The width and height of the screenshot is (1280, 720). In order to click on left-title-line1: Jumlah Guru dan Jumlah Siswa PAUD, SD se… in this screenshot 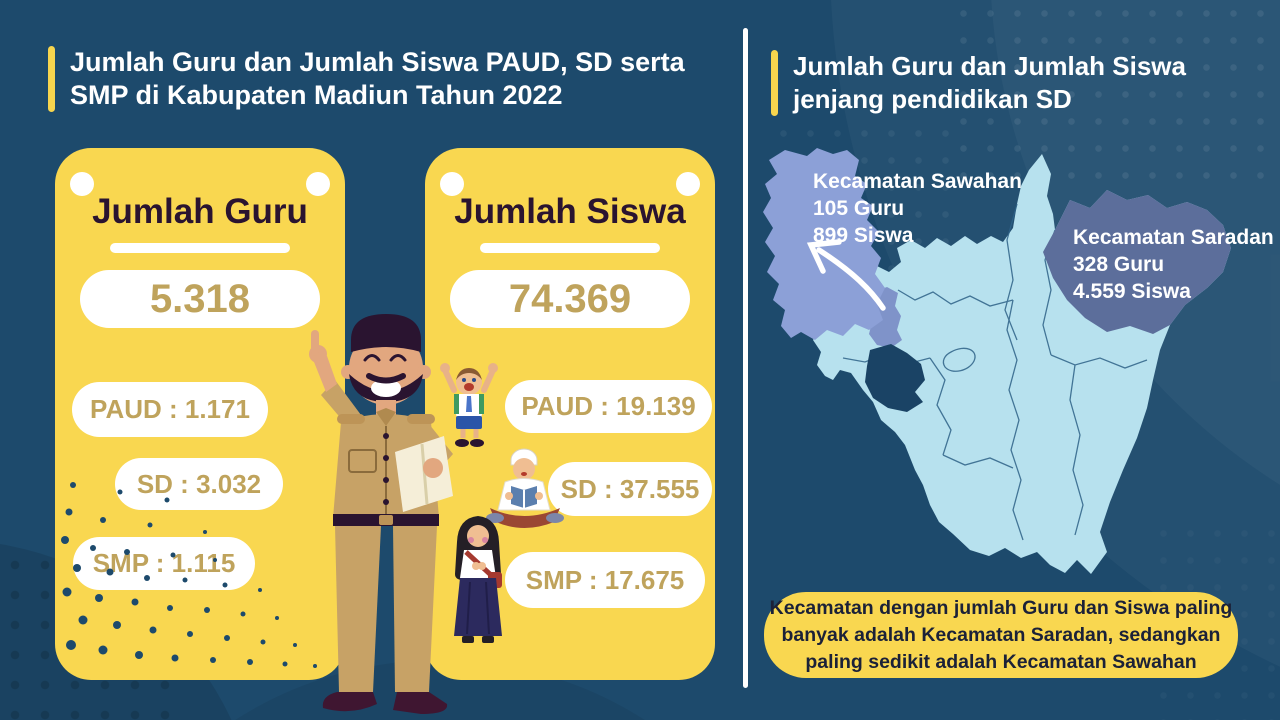, I will do `click(377, 62)`.